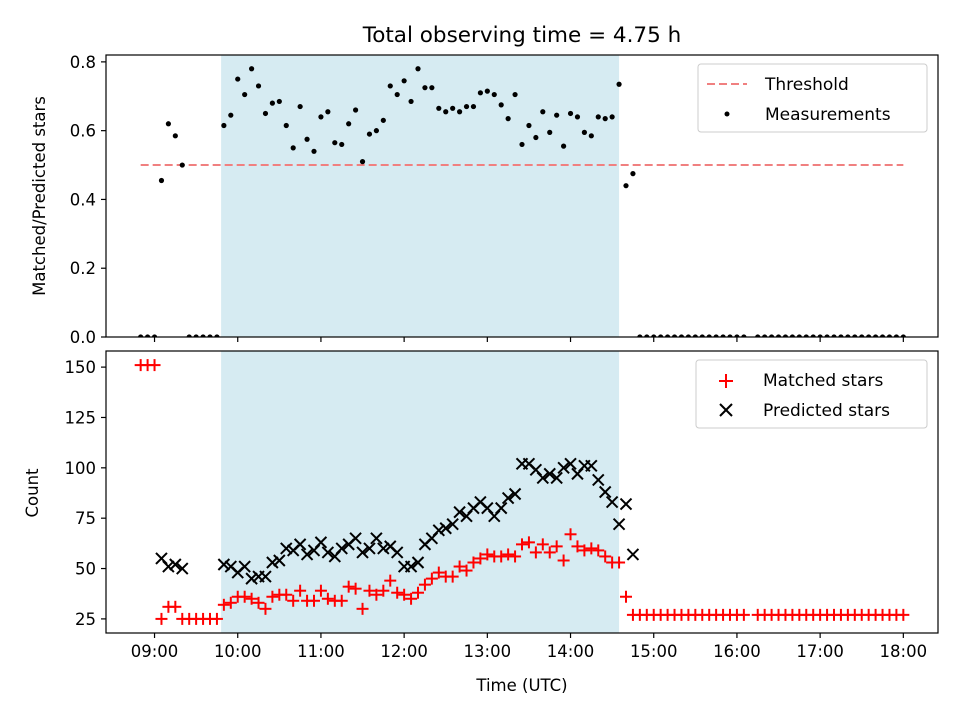  What do you see at coordinates (528, 339) in the screenshot?
I see `top-x-ticks` at bounding box center [528, 339].